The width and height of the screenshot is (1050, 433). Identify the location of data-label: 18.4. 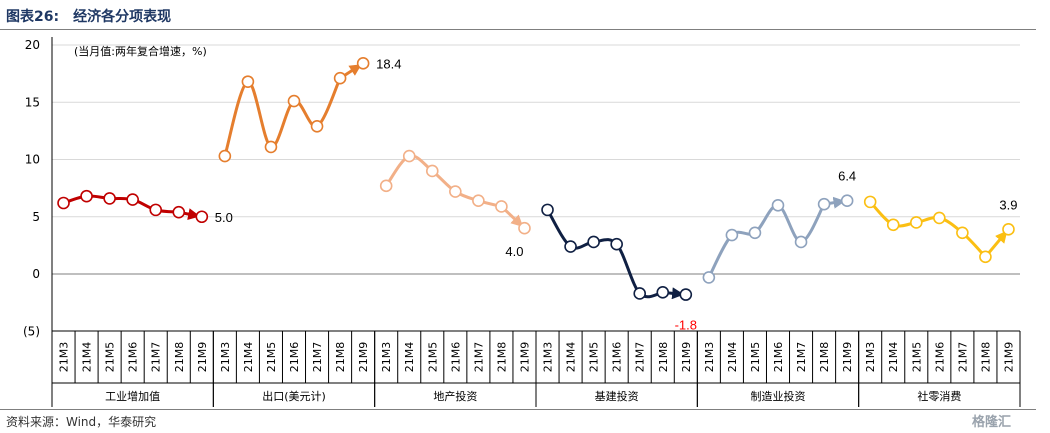
(388, 63).